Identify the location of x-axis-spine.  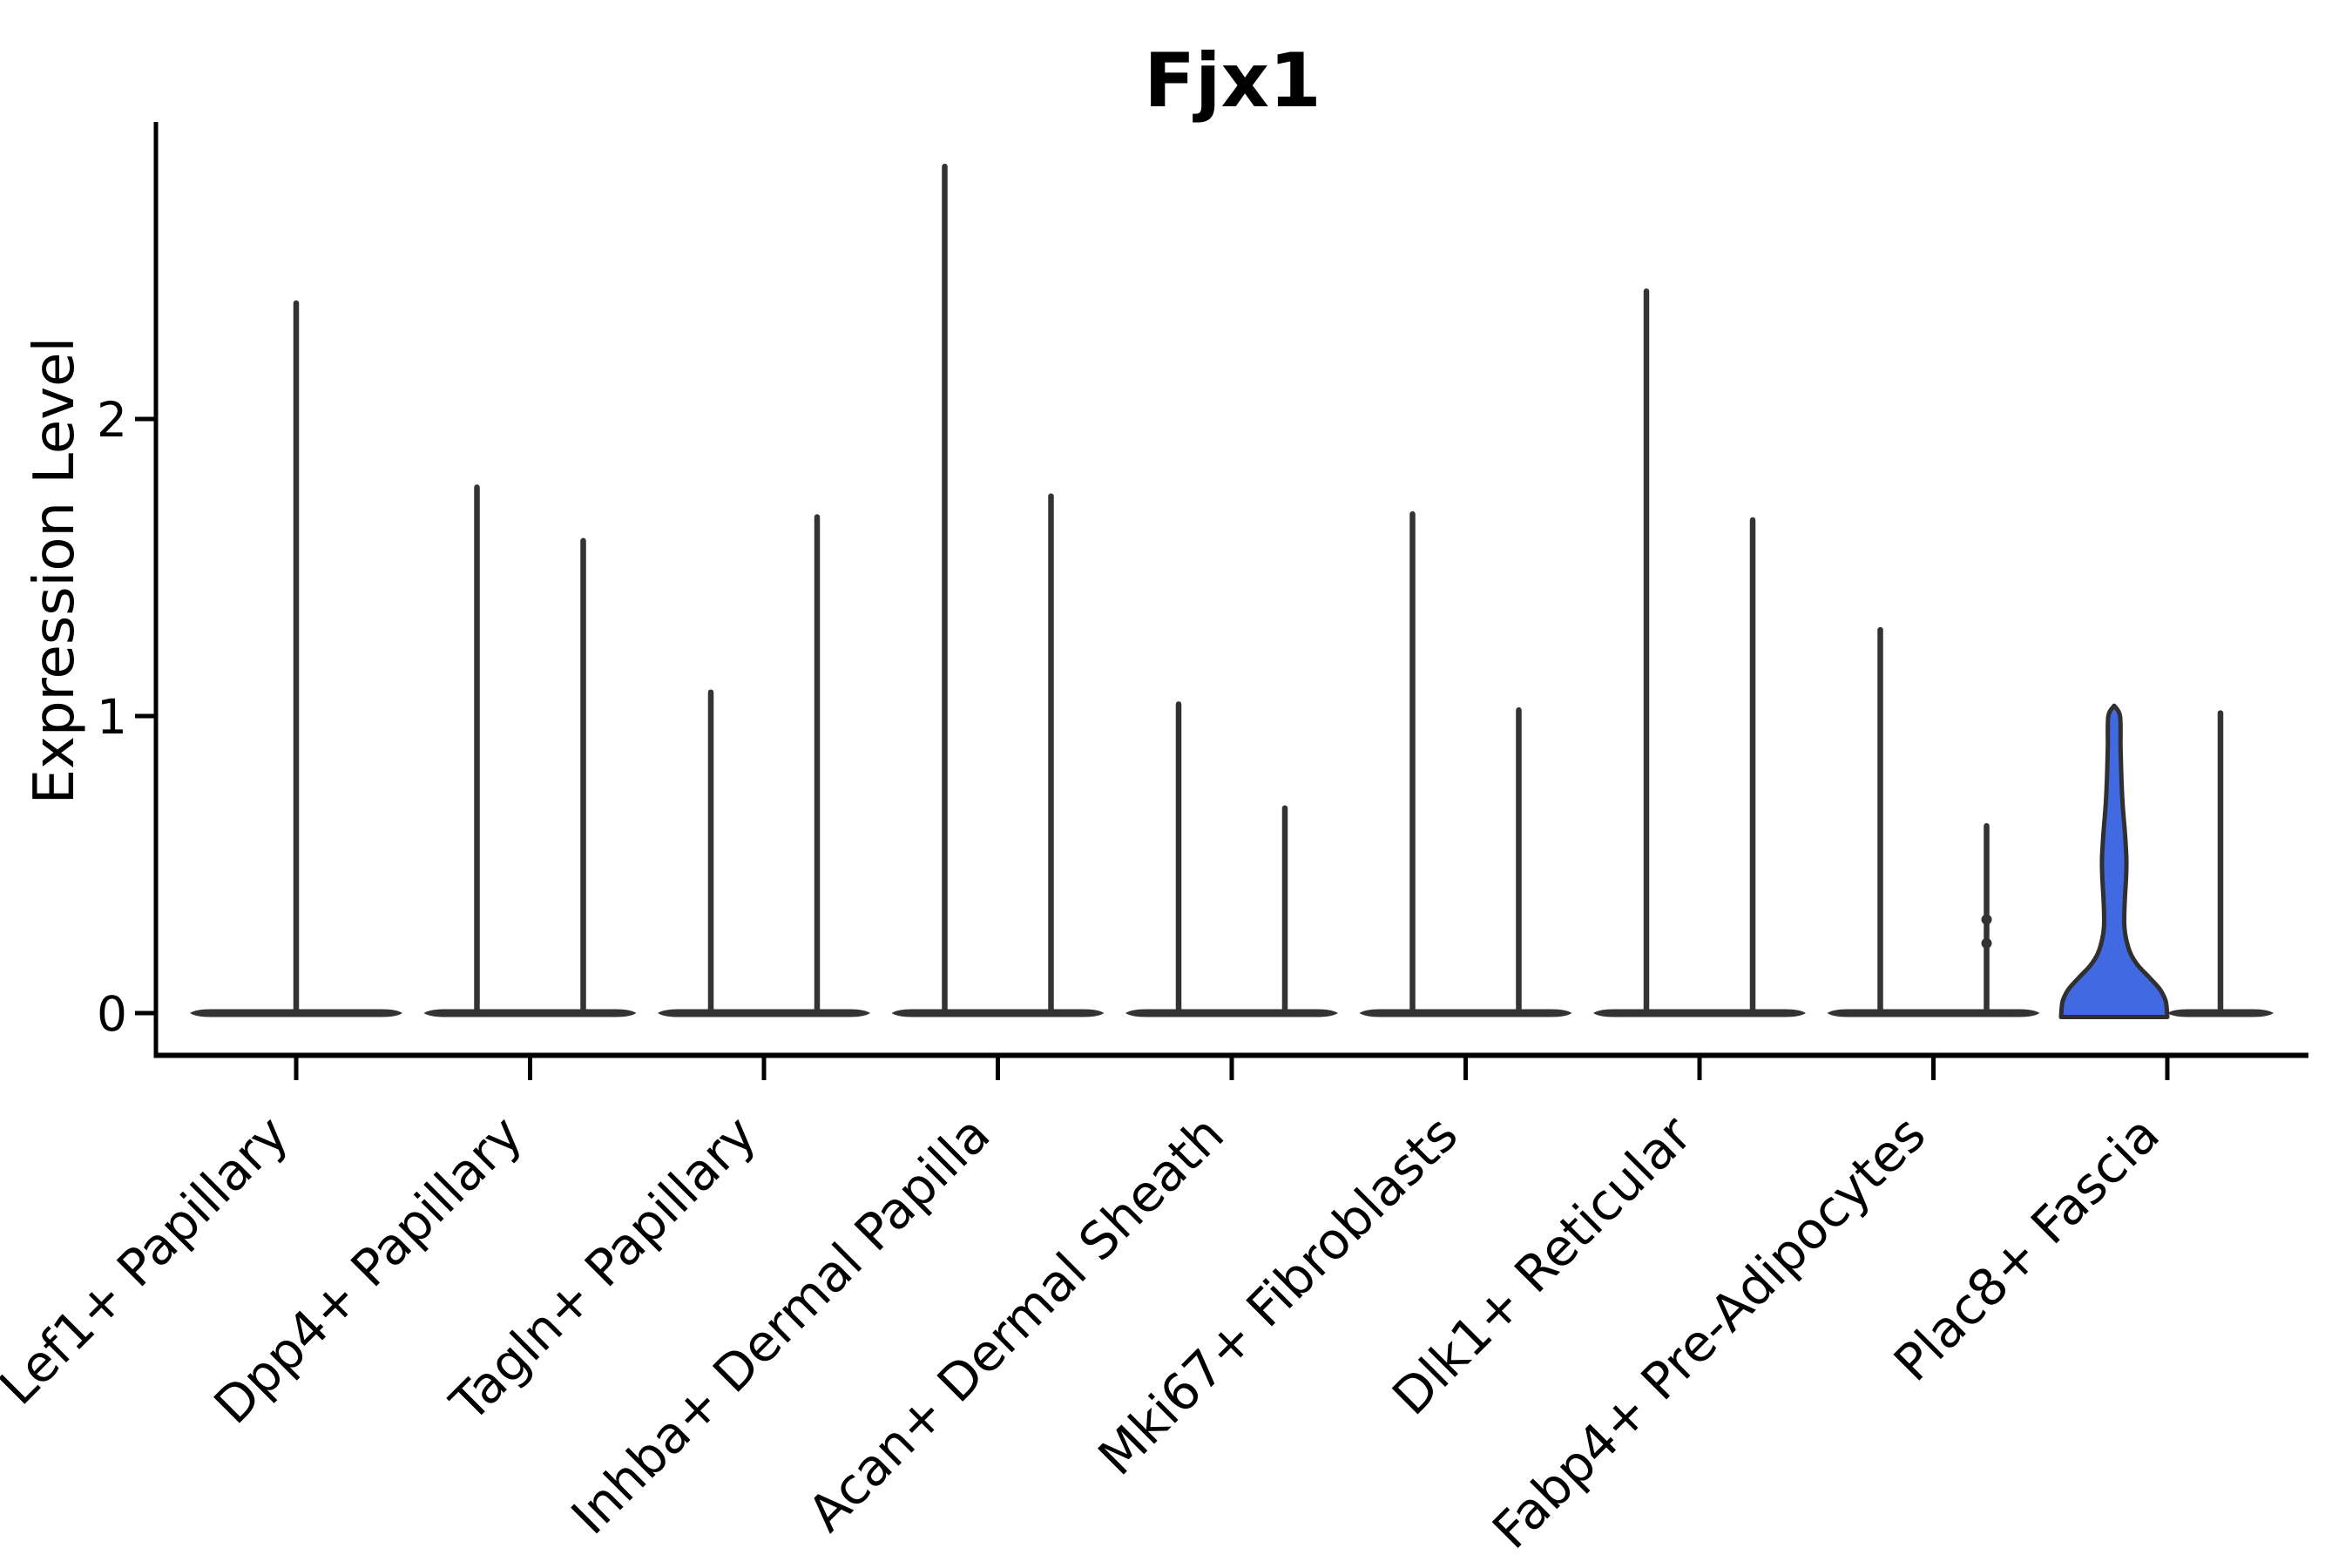
(1231, 1055).